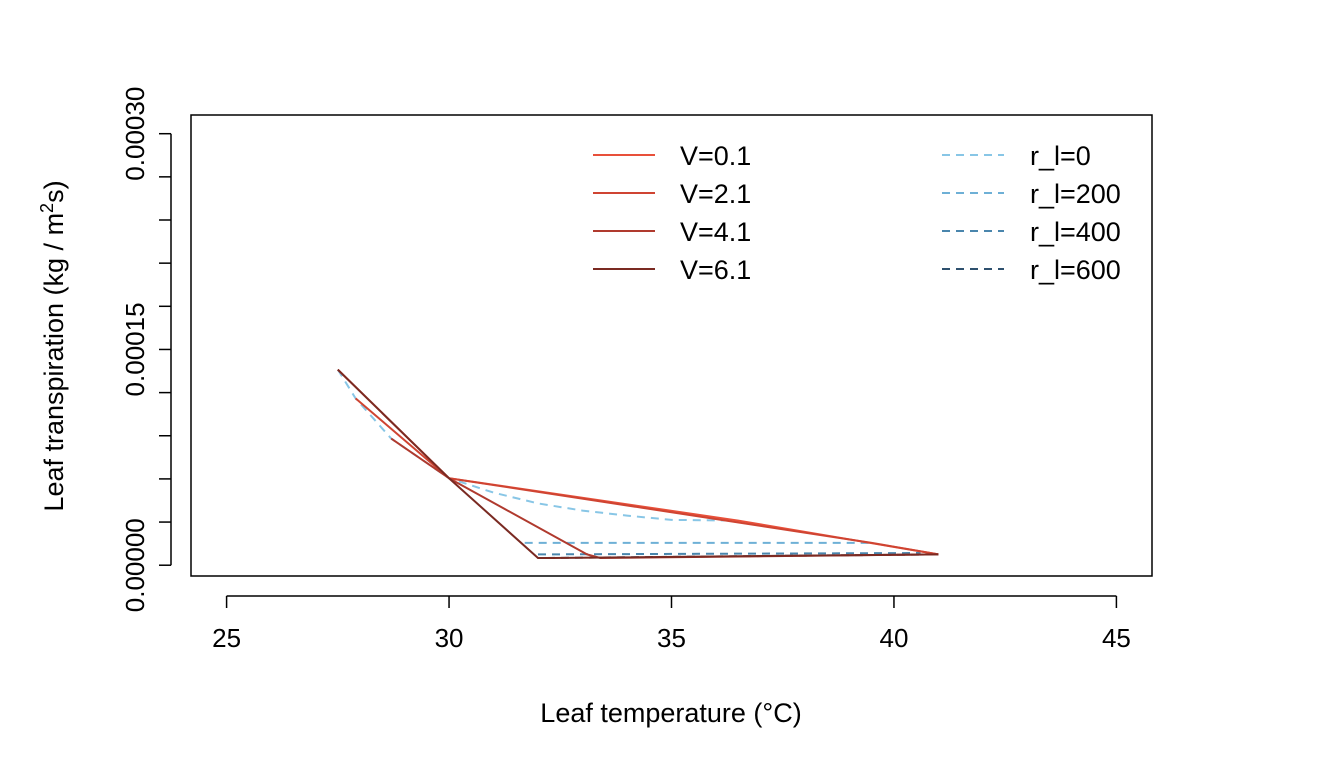 The height and width of the screenshot is (768, 1344). What do you see at coordinates (449, 638) in the screenshot?
I see `x-tick-label: 30` at bounding box center [449, 638].